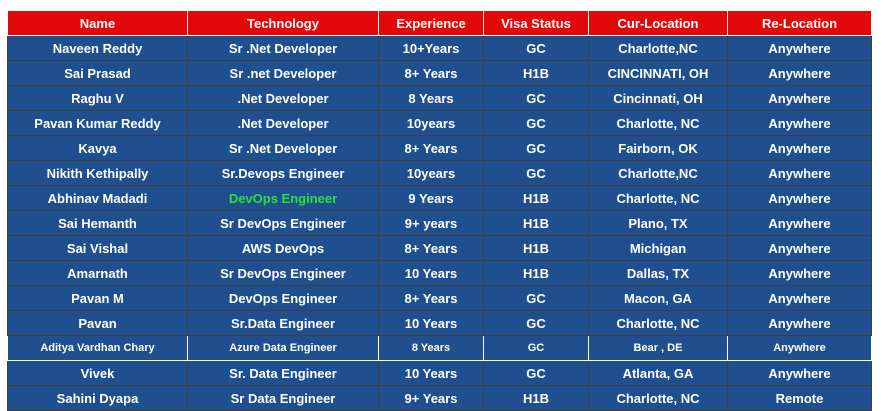 The image size is (896, 411). I want to click on table-cell: Amarnath, so click(97, 273).